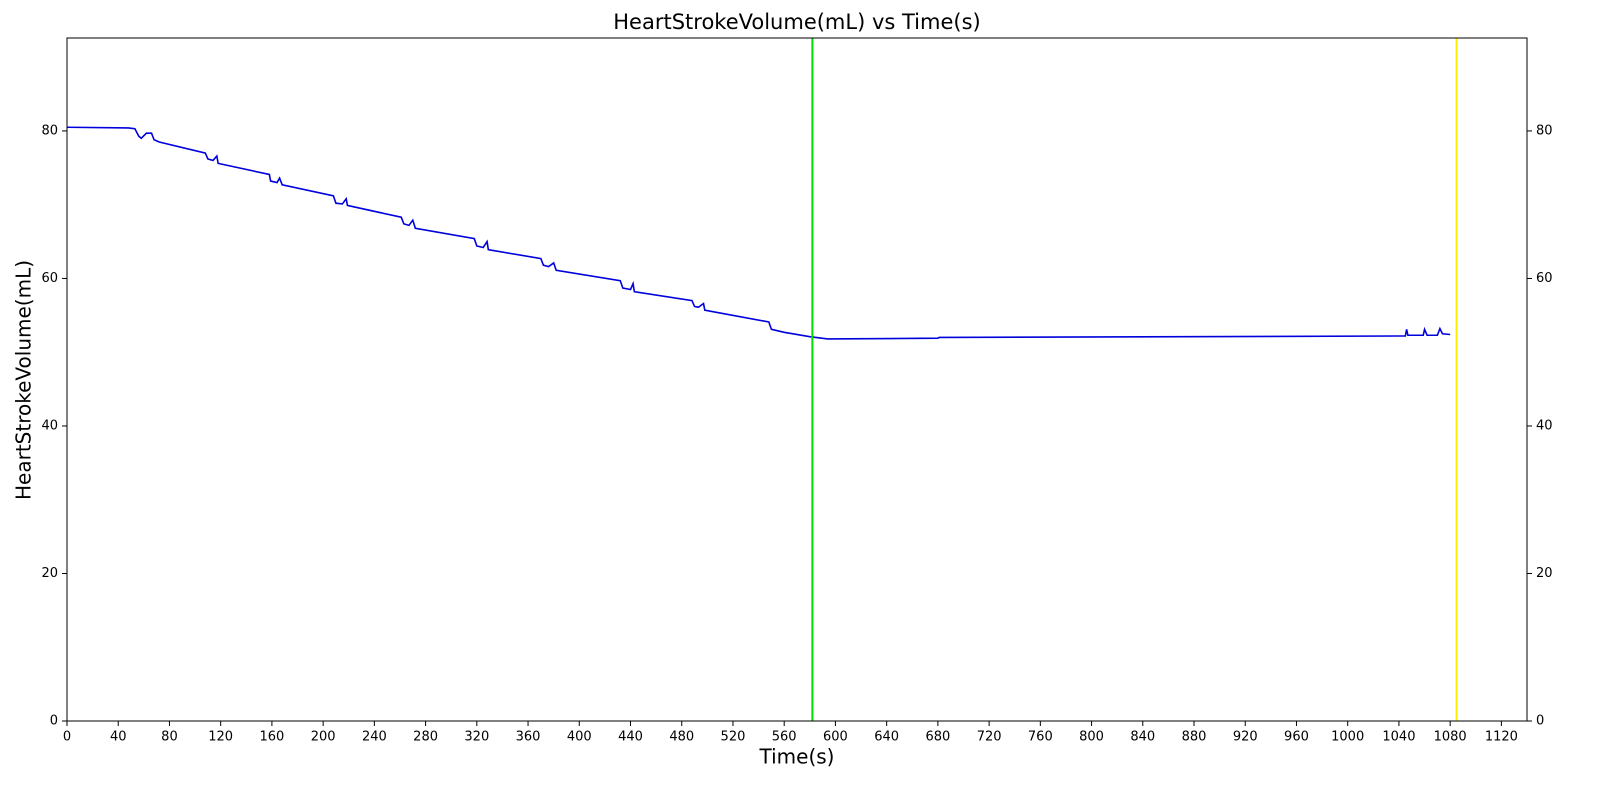  What do you see at coordinates (1540, 721) in the screenshot?
I see `y-tick-label-right: 0` at bounding box center [1540, 721].